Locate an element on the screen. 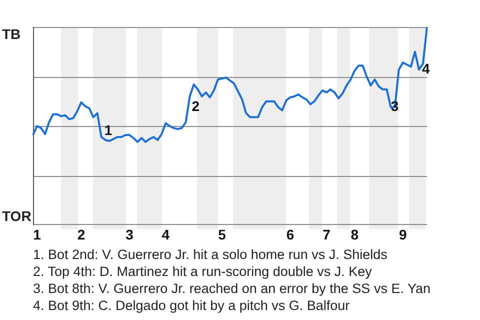 This screenshot has width=480, height=320. x-tick-label: 5 is located at coordinates (222, 234).